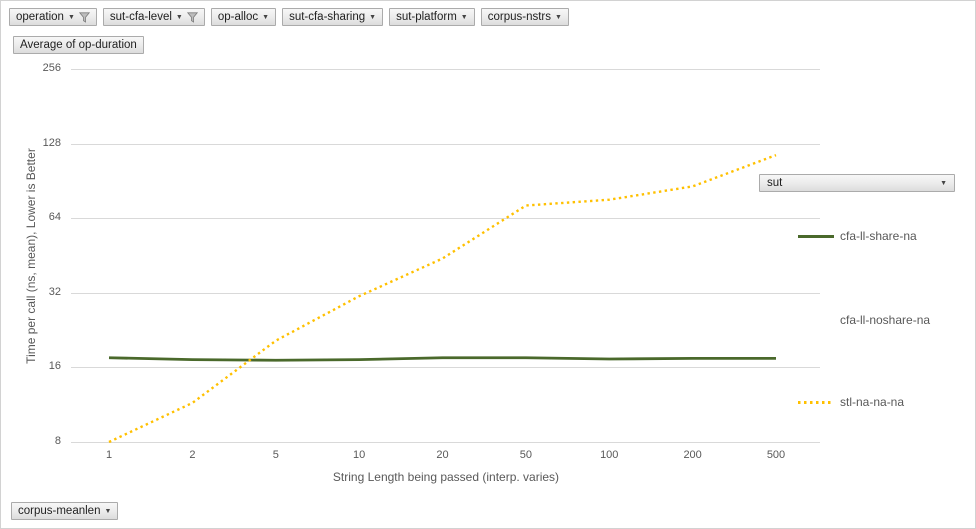  I want to click on y-tick-label: 128, so click(51, 142).